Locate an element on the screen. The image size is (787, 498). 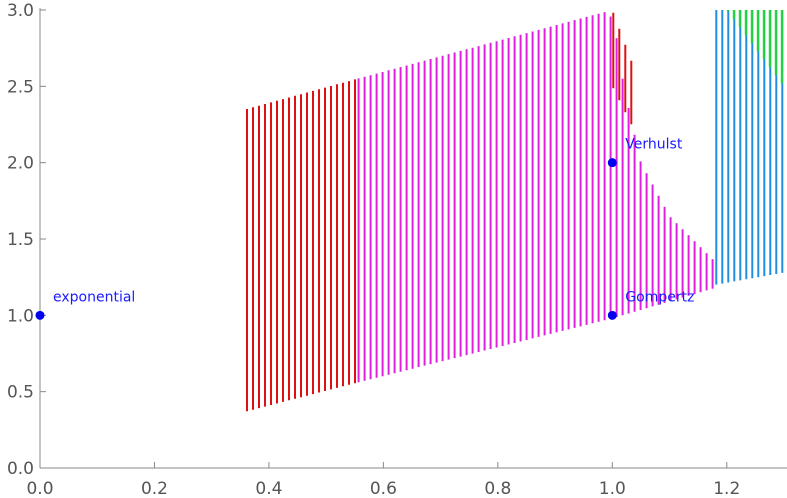
x-tick-label: 0.4 is located at coordinates (268, 488).